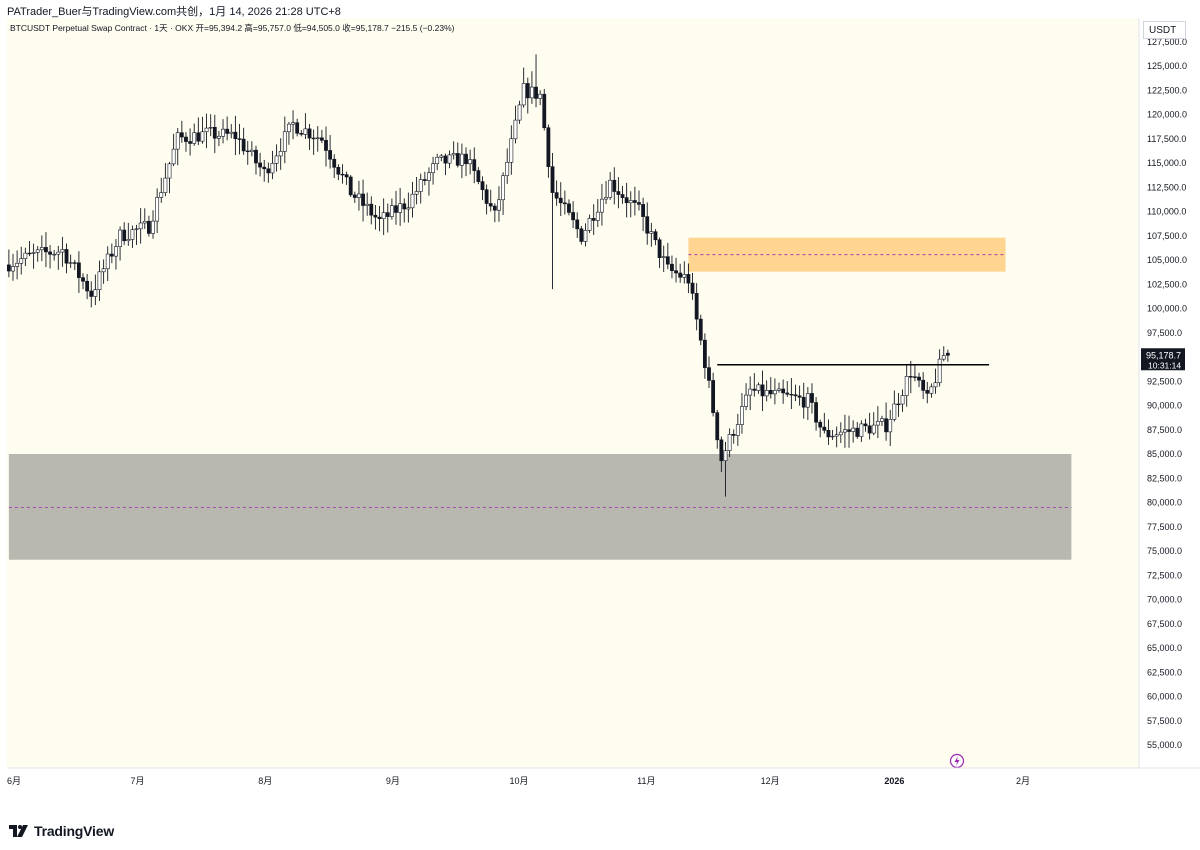  What do you see at coordinates (74, 831) in the screenshot?
I see `tradingview-brand: TradingView` at bounding box center [74, 831].